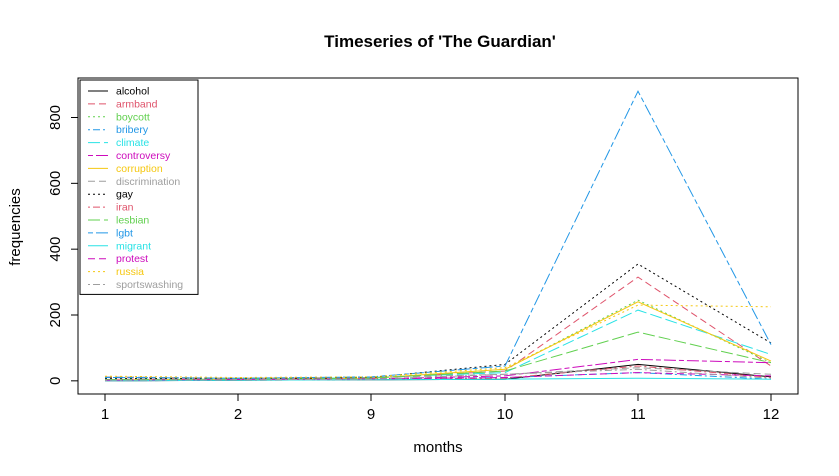  What do you see at coordinates (55, 314) in the screenshot?
I see `y-tick-label-200: 200` at bounding box center [55, 314].